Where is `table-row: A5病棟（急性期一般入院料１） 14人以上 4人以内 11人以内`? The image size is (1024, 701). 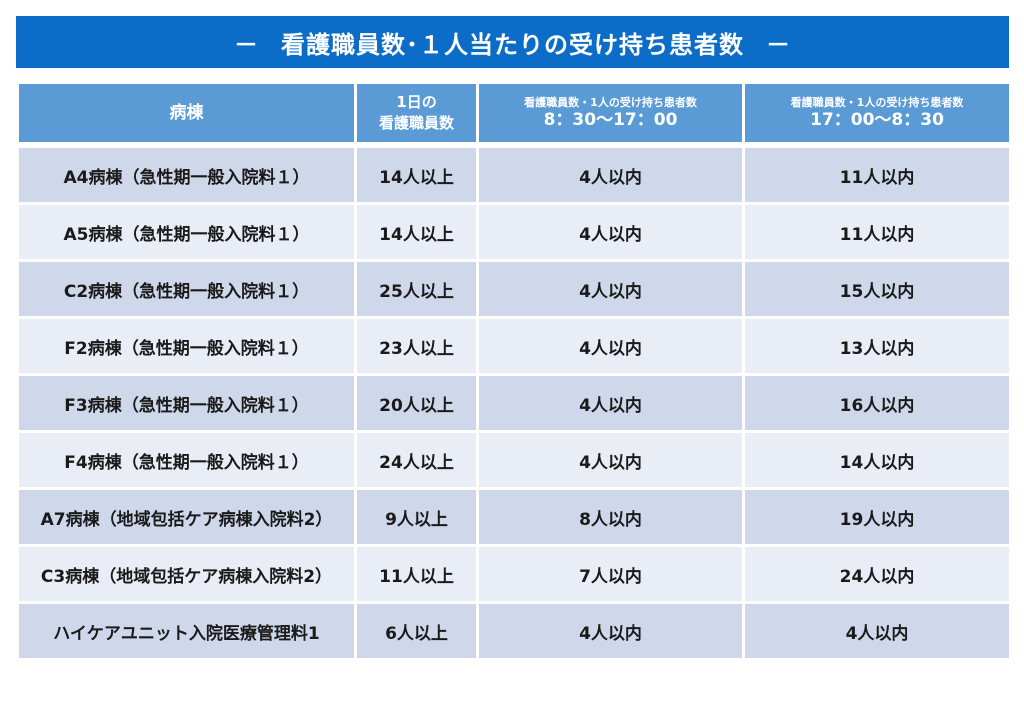
table-row: A5病棟（急性期一般入院料１） 14人以上 4人以内 11人以内 is located at coordinates (514, 232).